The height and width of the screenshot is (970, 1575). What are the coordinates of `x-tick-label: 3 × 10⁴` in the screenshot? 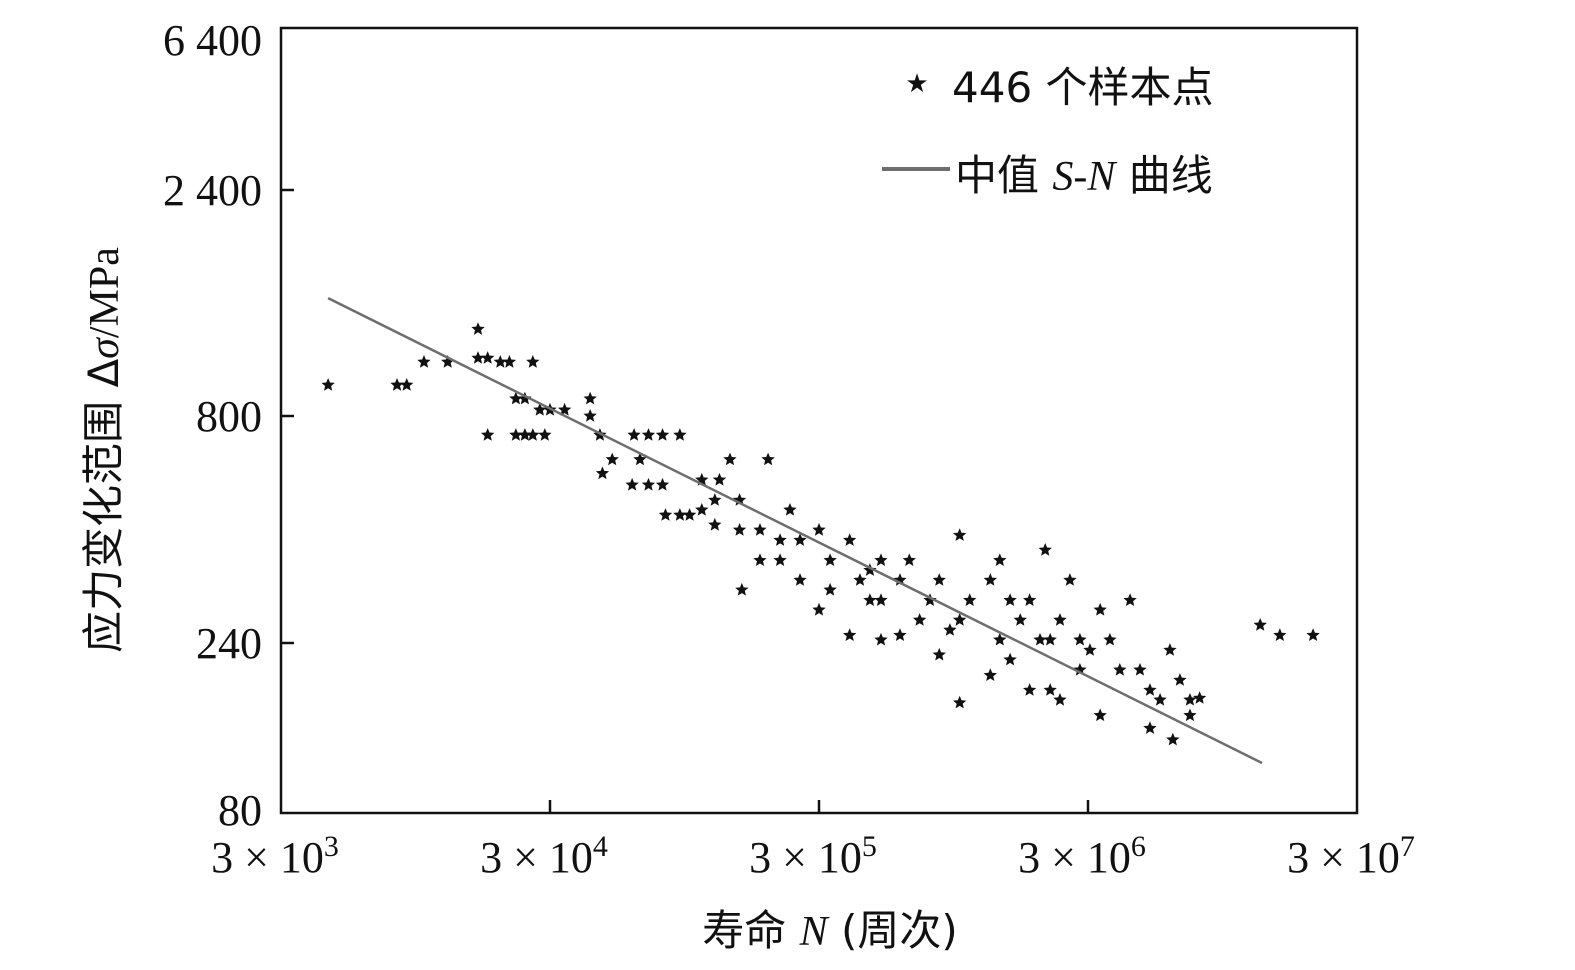 It's located at (544, 856).